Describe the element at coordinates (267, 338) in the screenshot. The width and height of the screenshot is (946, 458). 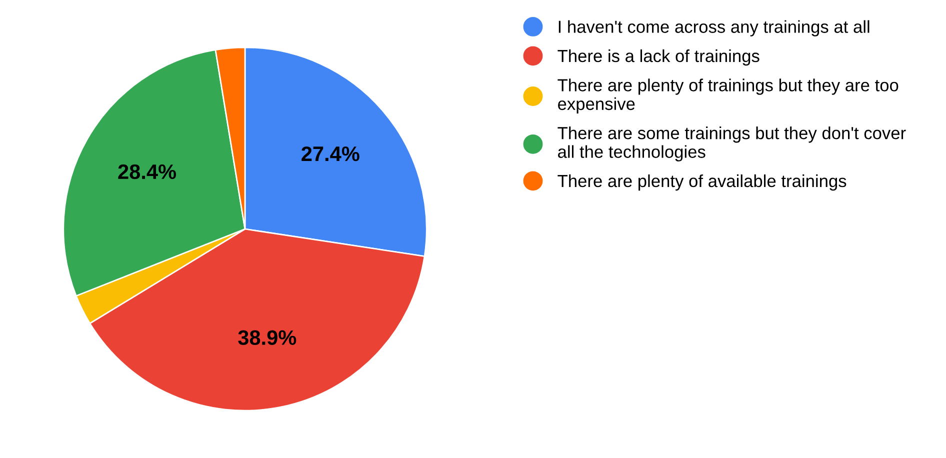
I see `data-label: 38.9%` at that location.